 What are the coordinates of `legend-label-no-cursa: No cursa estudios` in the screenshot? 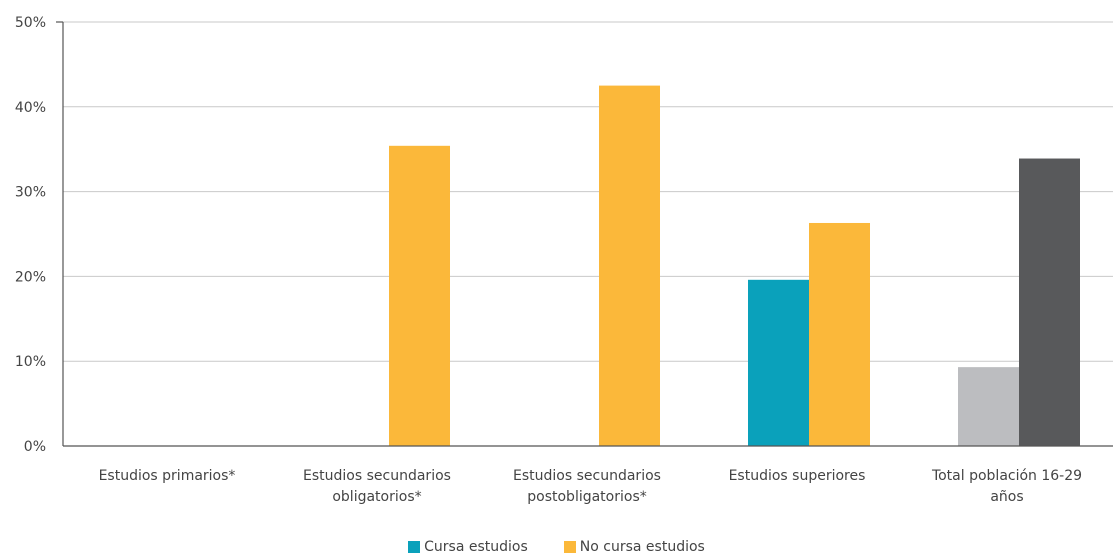 It's located at (642, 547).